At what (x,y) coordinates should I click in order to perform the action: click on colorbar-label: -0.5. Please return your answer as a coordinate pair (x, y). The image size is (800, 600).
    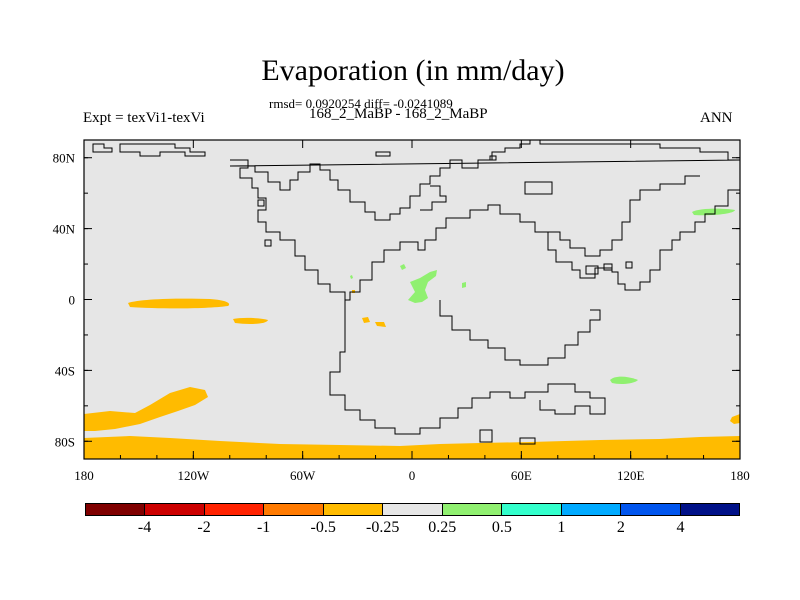
    Looking at the image, I should click on (323, 527).